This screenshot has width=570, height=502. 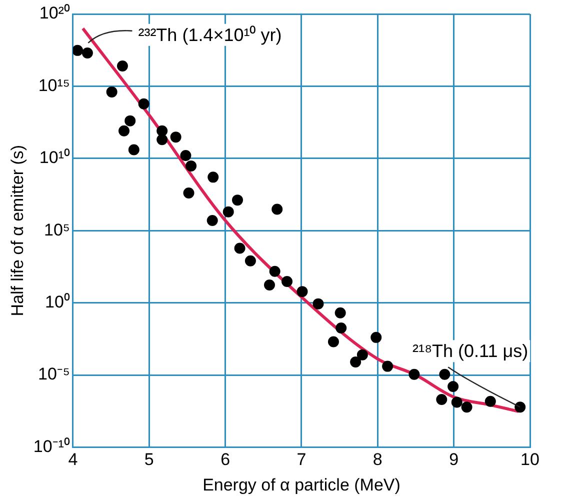 What do you see at coordinates (51, 446) in the screenshot?
I see `y-tick-label: 10⁻¹⁰` at bounding box center [51, 446].